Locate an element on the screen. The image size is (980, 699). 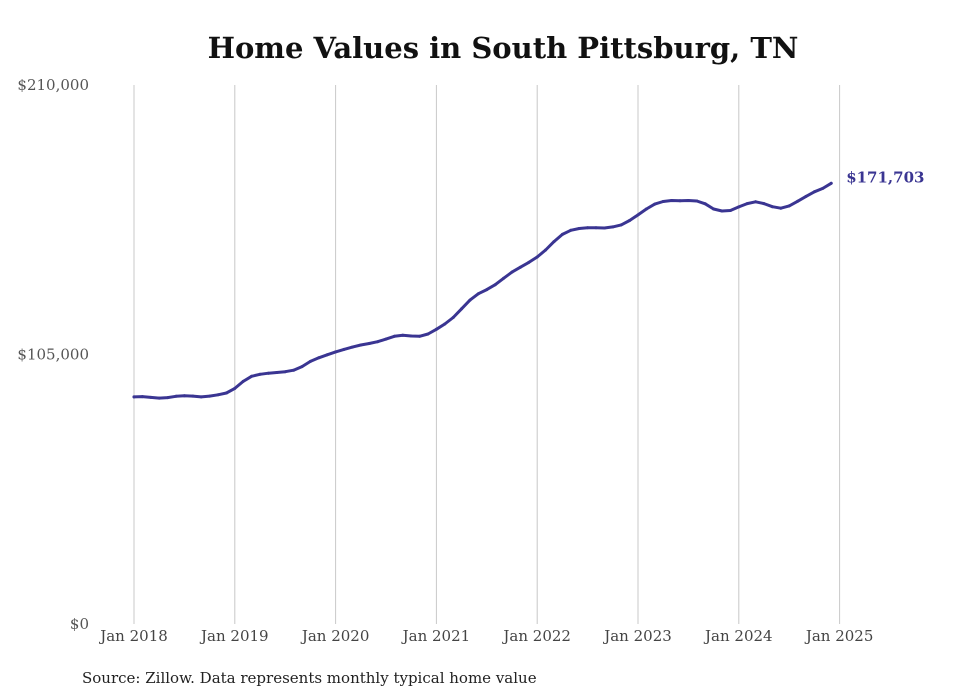
x-tick-label: Jan 2019 is located at coordinates (234, 636).